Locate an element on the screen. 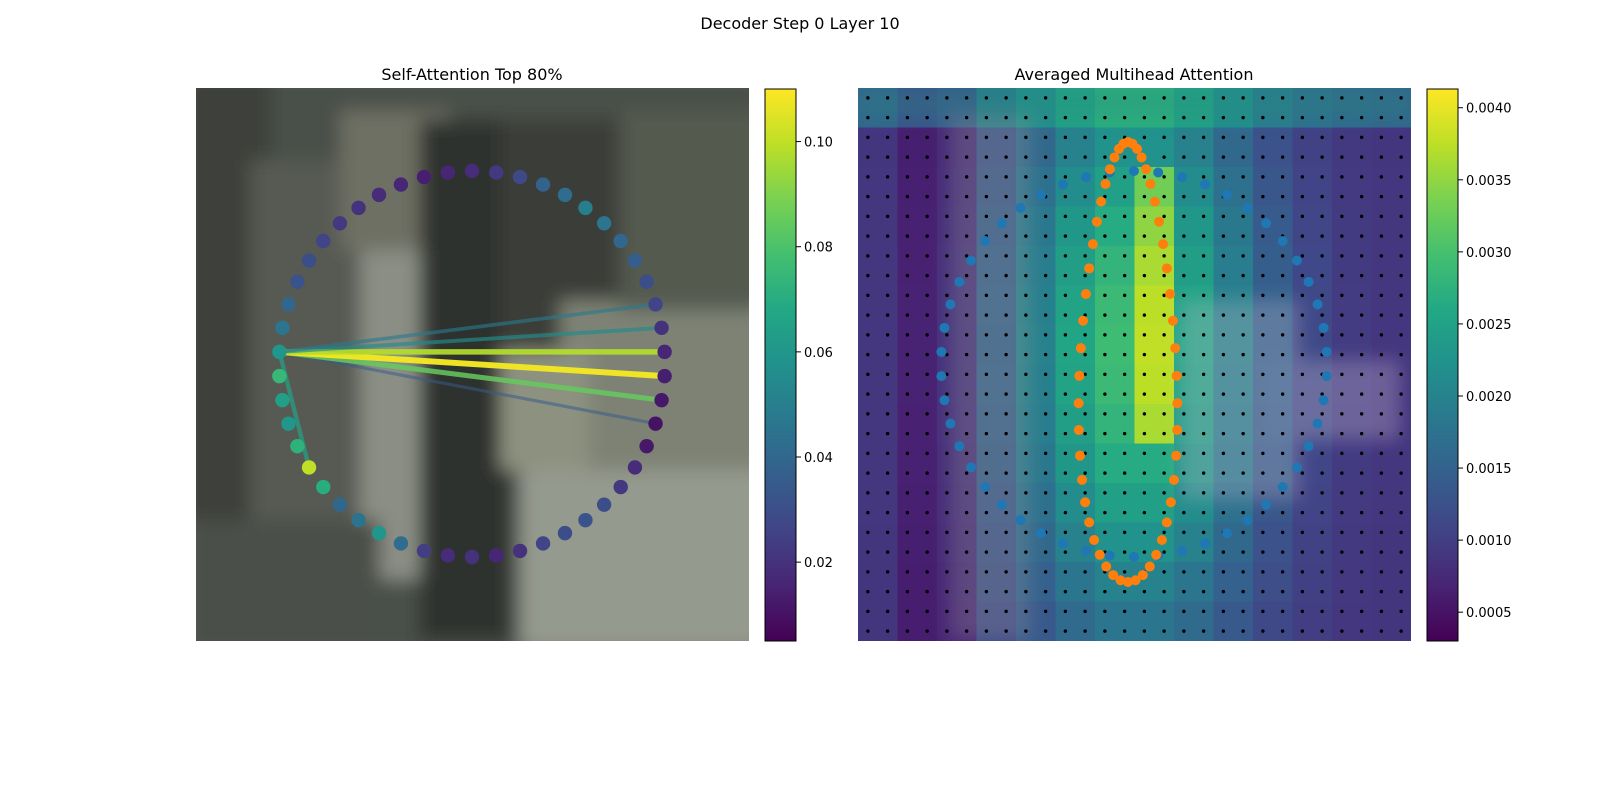 Image resolution: width=1600 pixels, height=800 pixels. multihead-title: Averaged Multihead Attention is located at coordinates (1134, 74).